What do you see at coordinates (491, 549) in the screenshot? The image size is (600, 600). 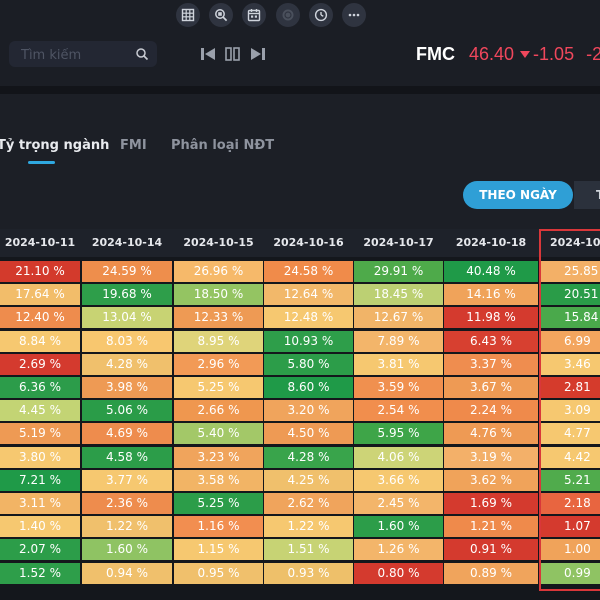 I see `table-cell: 0.91 %` at bounding box center [491, 549].